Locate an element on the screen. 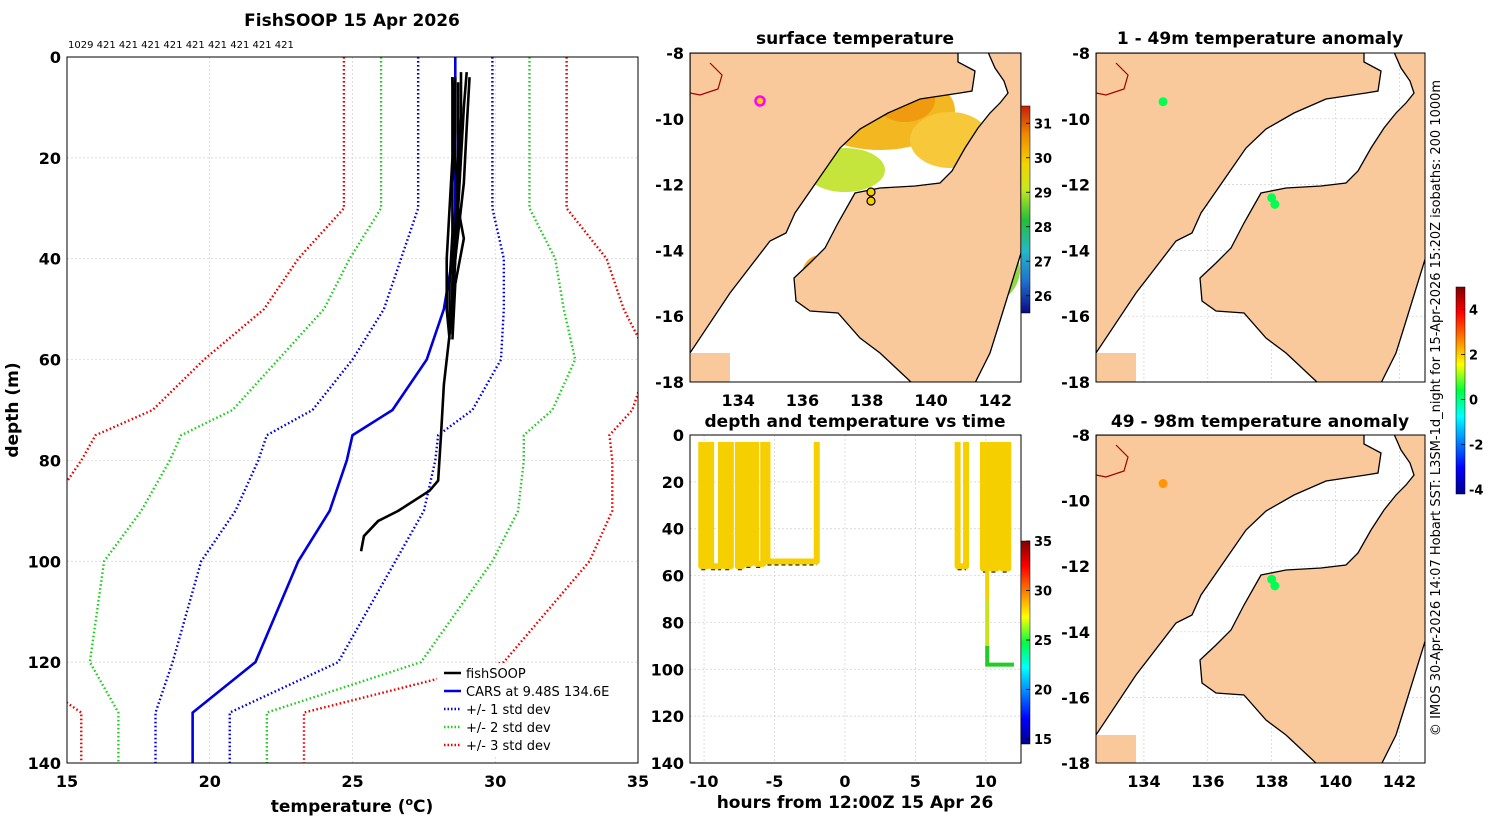 The image size is (1500, 820). profile-ytick-label: 120 is located at coordinates (44, 662).